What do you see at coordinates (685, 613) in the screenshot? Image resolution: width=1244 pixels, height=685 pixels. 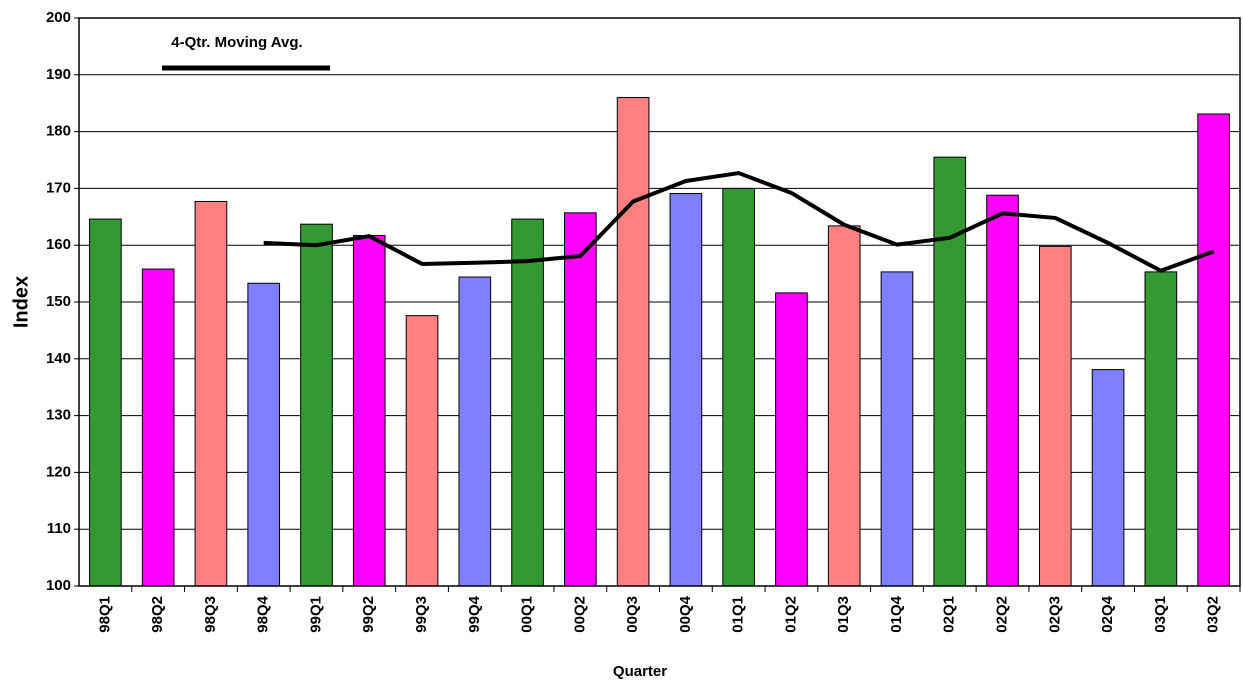 I see `x-tick-label: 00Q4` at bounding box center [685, 613].